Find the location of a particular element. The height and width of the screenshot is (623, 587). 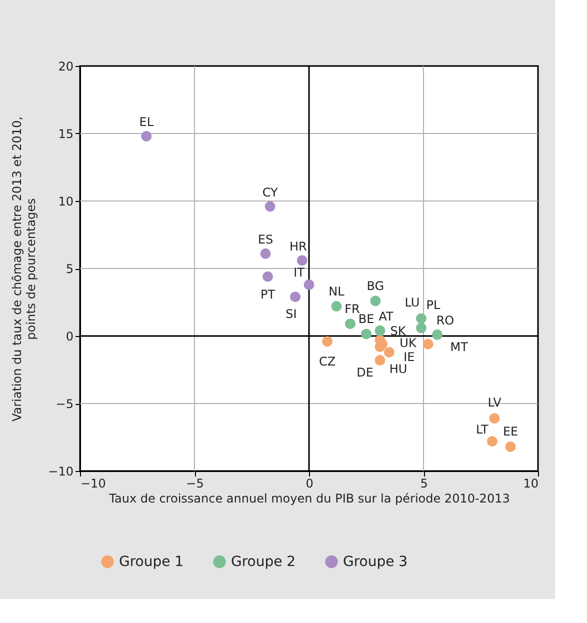

data-label: SI is located at coordinates (291, 313).